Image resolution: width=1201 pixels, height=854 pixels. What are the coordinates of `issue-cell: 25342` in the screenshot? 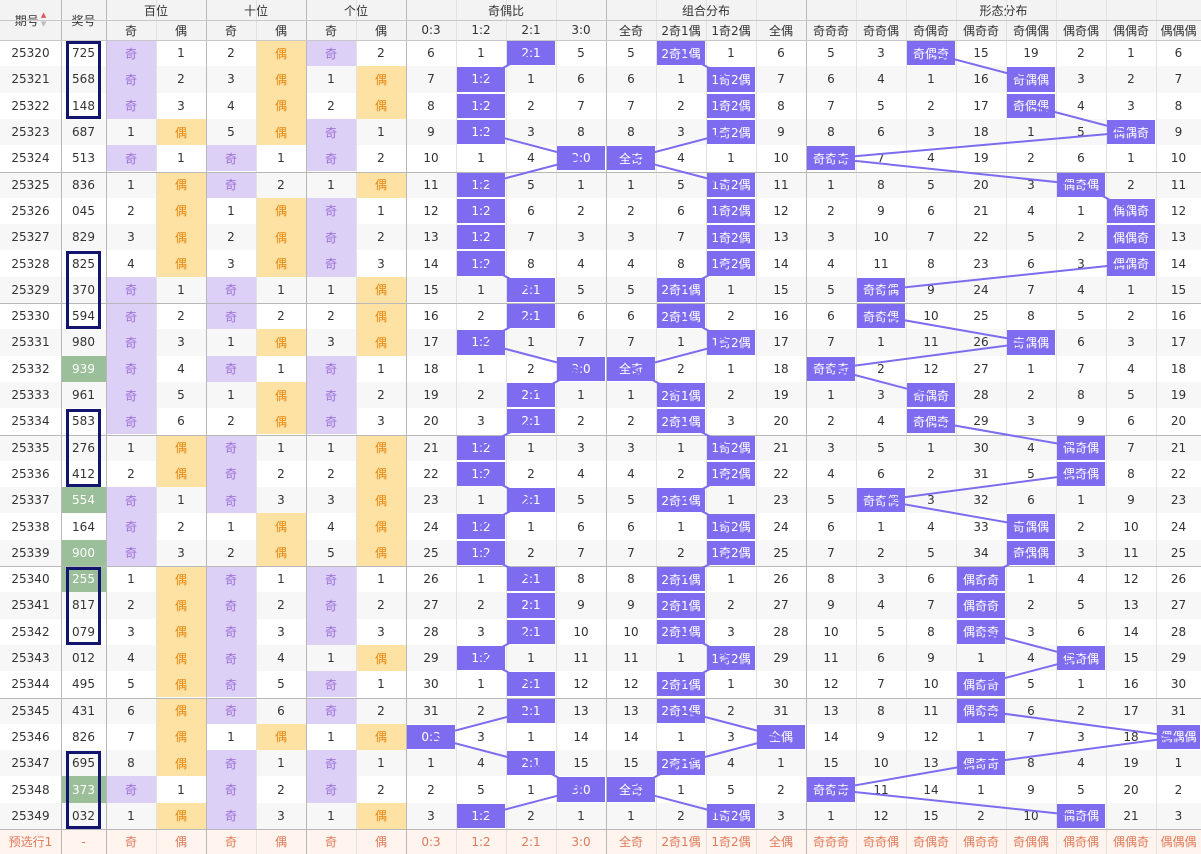 It's located at (30, 631).